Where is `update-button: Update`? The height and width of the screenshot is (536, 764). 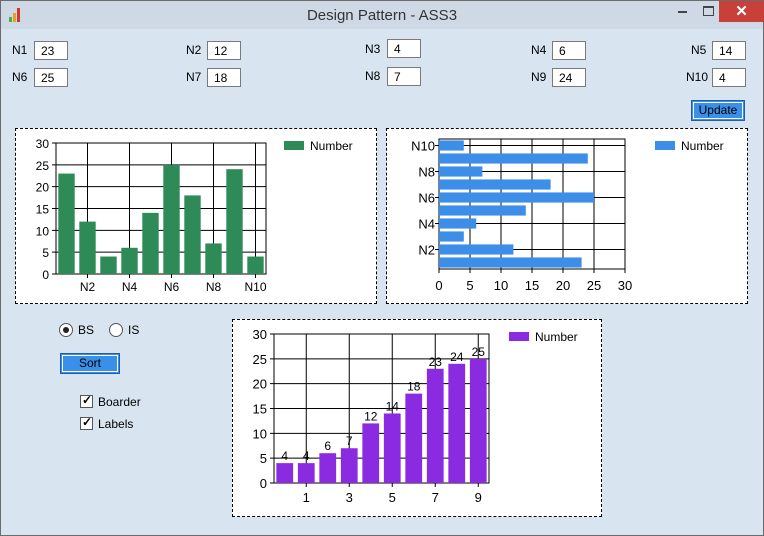
update-button: Update is located at coordinates (718, 110).